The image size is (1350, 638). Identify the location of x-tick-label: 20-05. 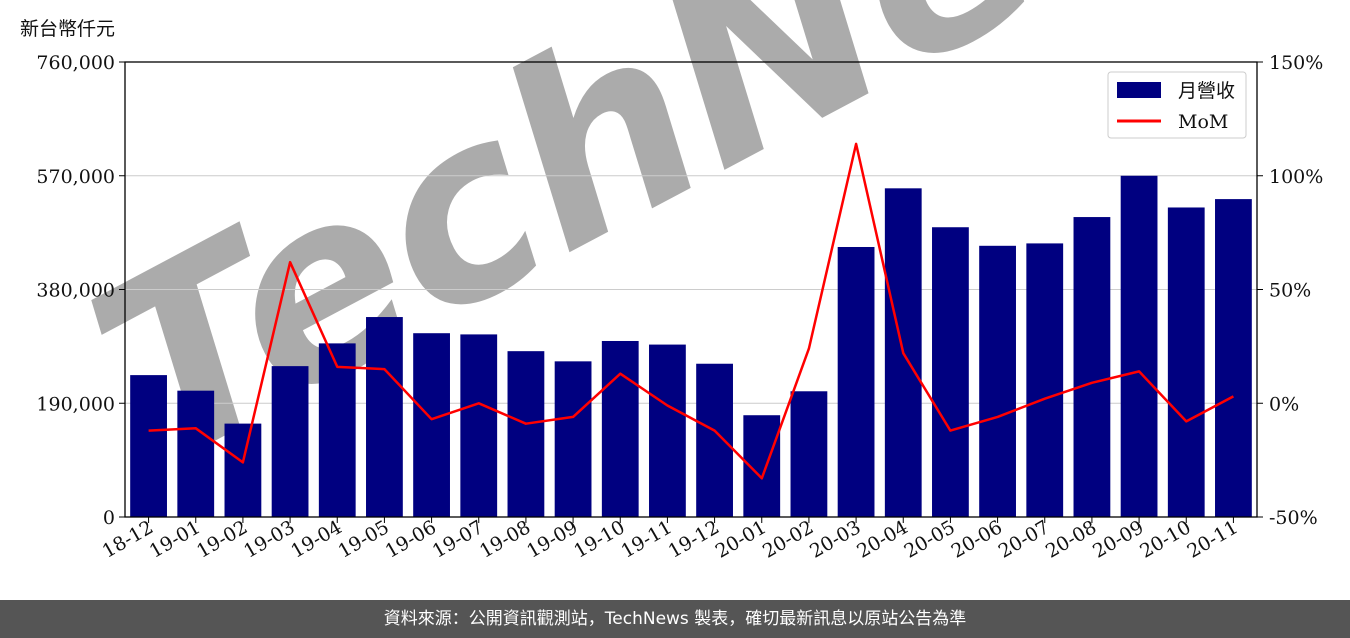
(929, 539).